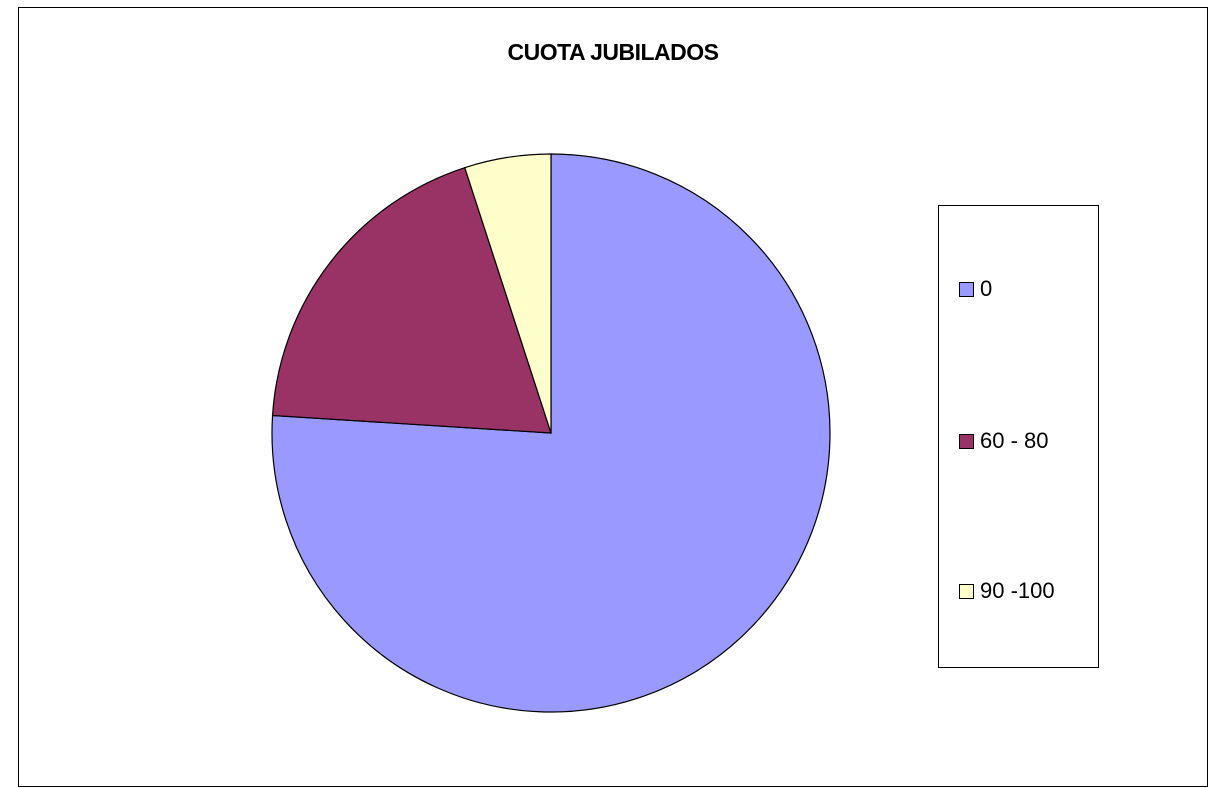  I want to click on legend-item-2: 90 -100, so click(1007, 591).